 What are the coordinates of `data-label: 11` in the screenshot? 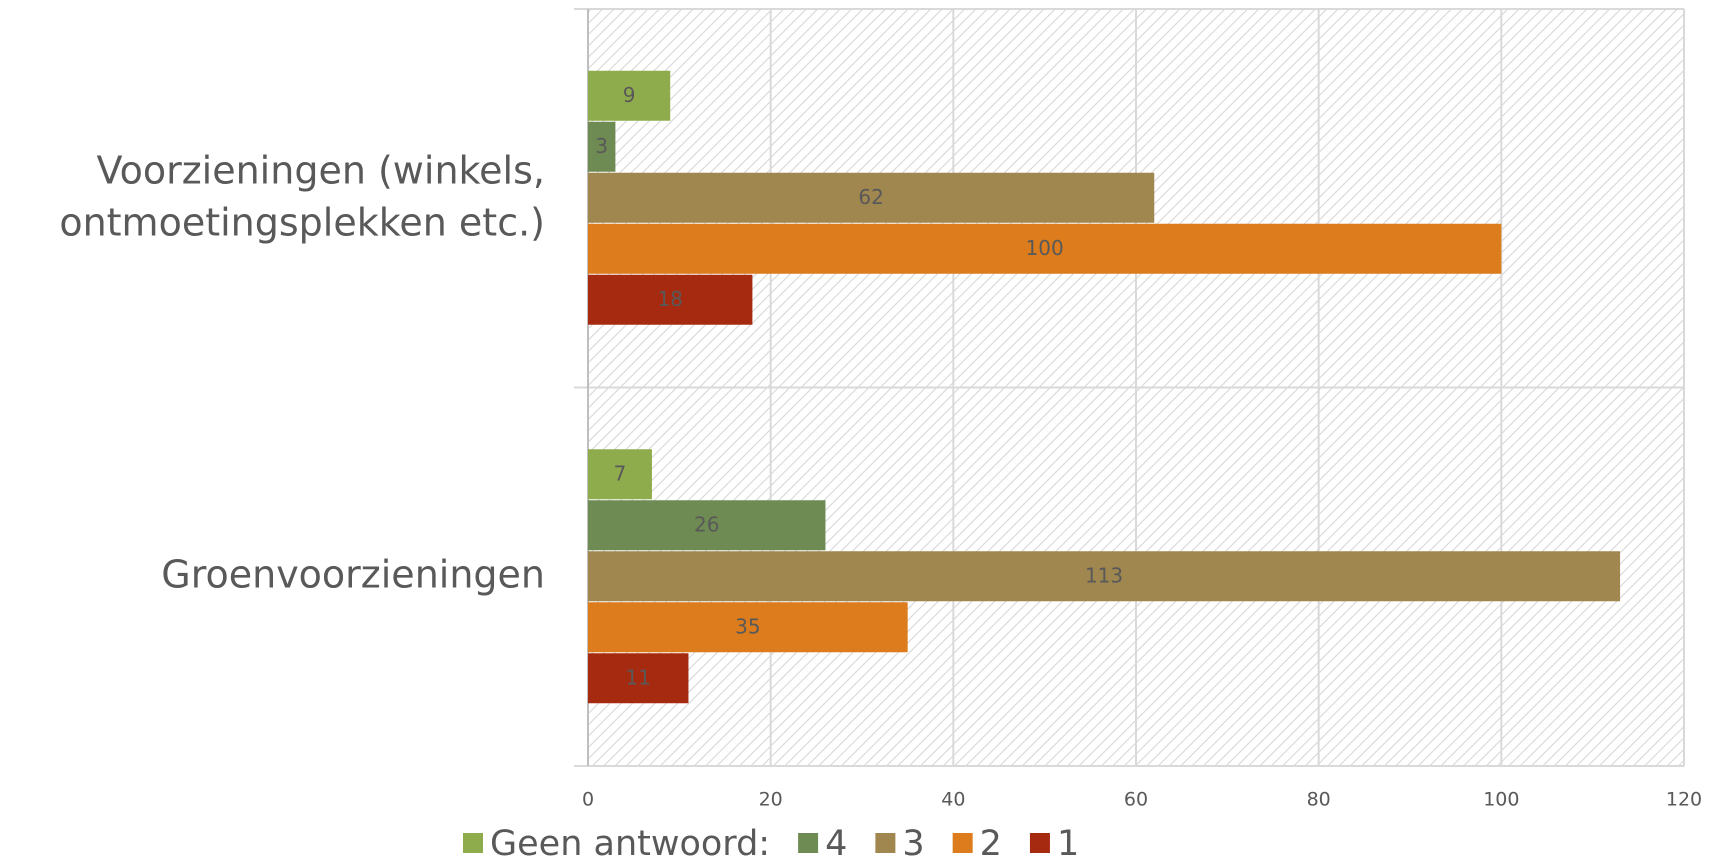 It's located at (638, 677).